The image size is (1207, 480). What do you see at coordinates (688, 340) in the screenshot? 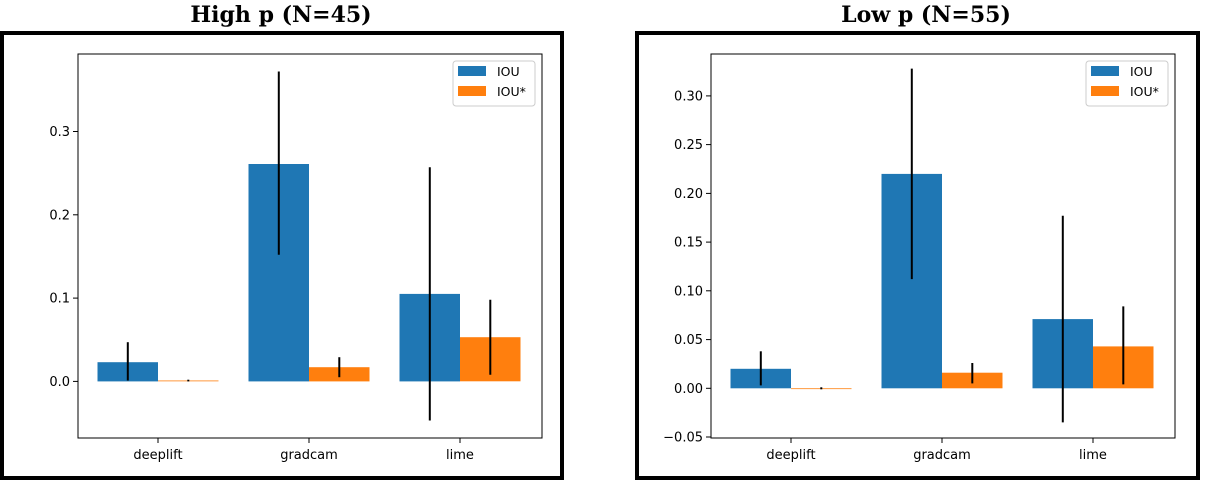
I see `y-tick-label: 0.05` at bounding box center [688, 340].